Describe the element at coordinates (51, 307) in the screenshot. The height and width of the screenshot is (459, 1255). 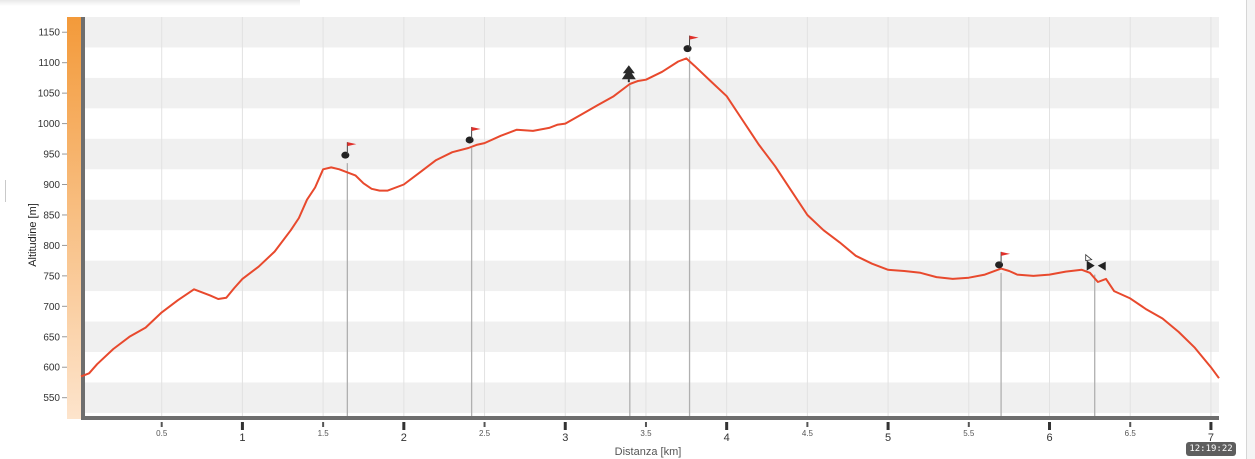
I see `y-tick-label: 700` at that location.